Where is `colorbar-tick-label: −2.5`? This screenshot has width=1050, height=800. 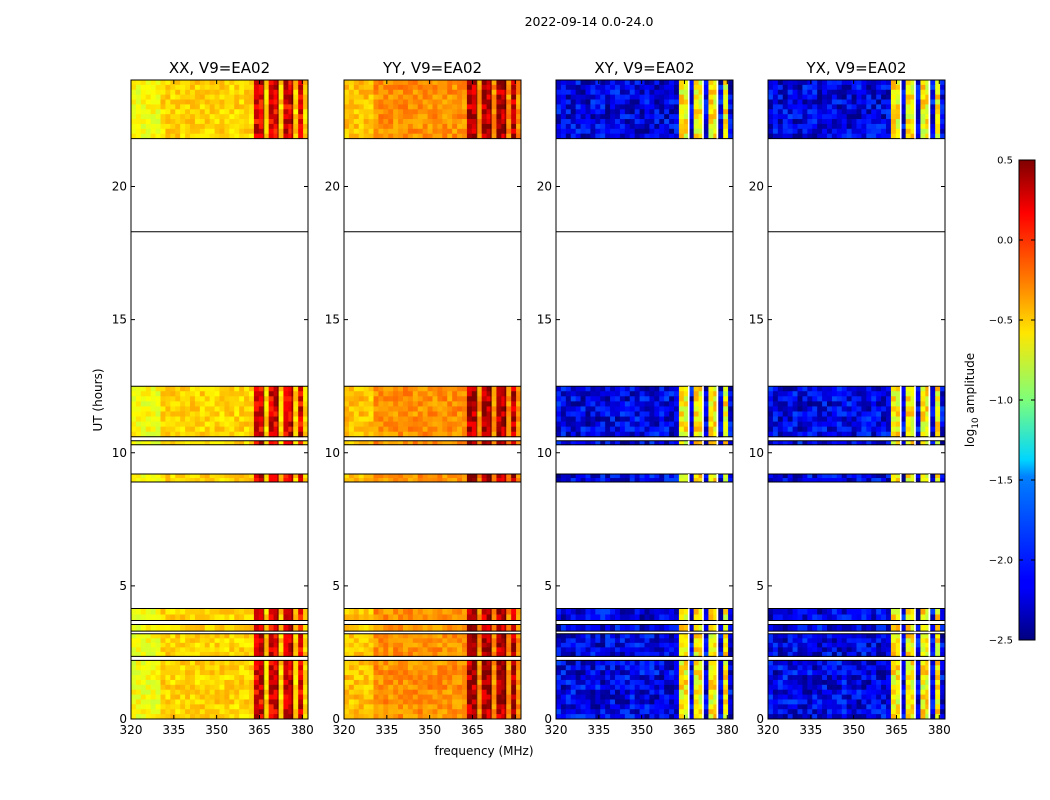
colorbar-tick-label: −2.5 is located at coordinates (1001, 641).